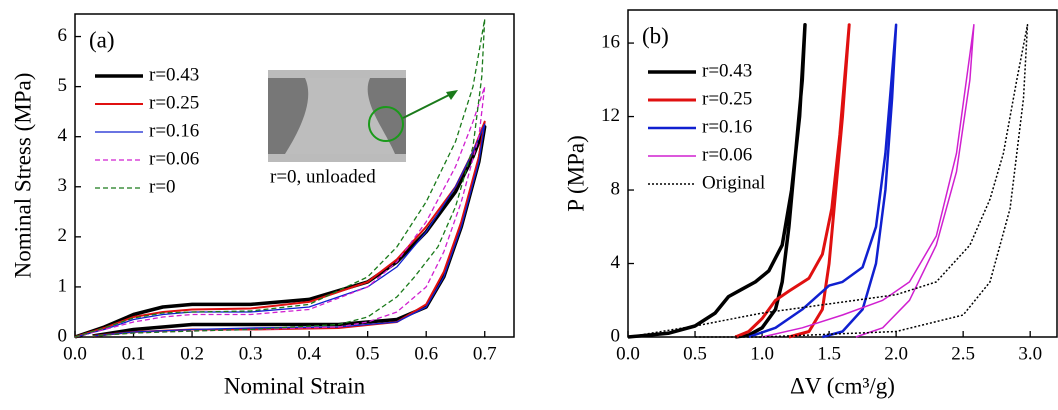 This screenshot has width=1058, height=410. What do you see at coordinates (192, 353) in the screenshot?
I see `x-tick-label: 0.2` at bounding box center [192, 353].